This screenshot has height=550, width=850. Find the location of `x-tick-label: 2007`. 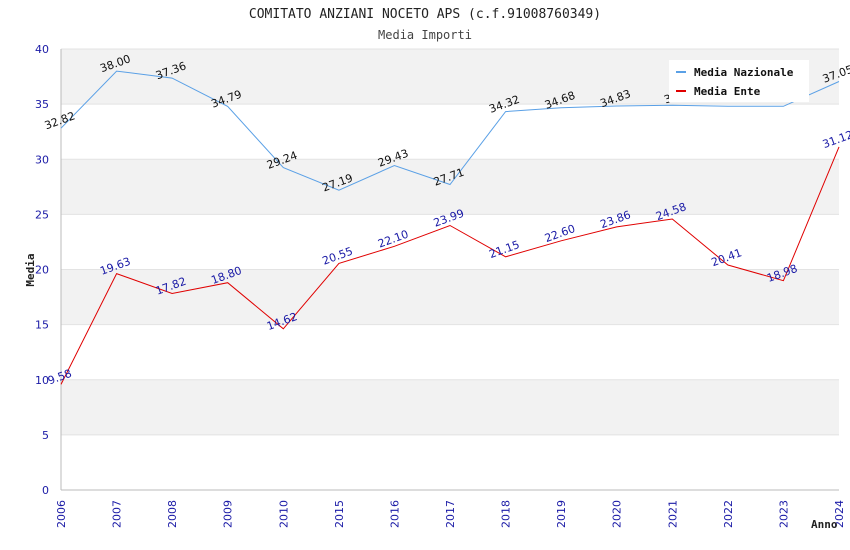

x-tick-label: 2007 is located at coordinates (117, 514).